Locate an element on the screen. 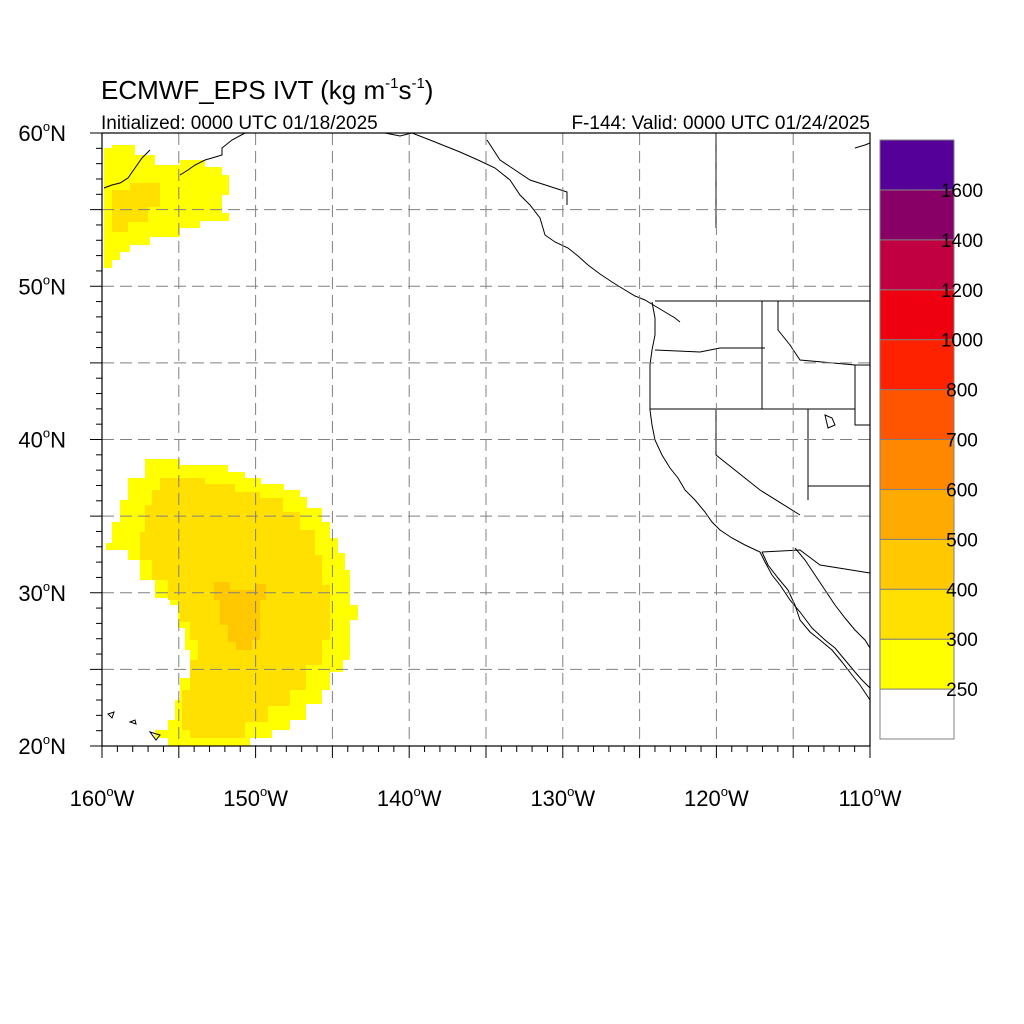 The image size is (1024, 1024). coastline-west-us is located at coordinates (760, 495).